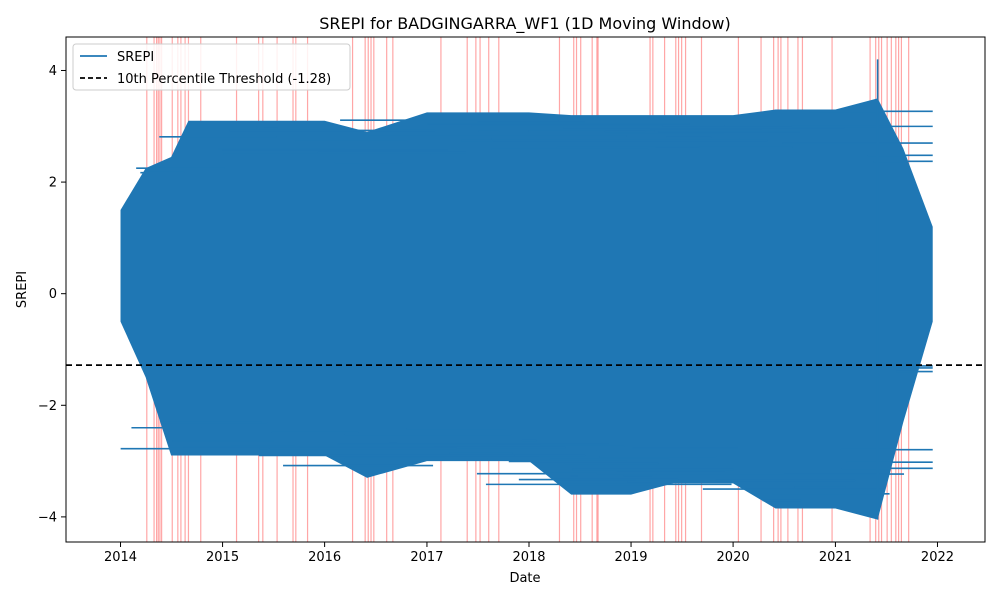 This screenshot has width=1000, height=600. I want to click on y-tick-label: 4, so click(53, 71).